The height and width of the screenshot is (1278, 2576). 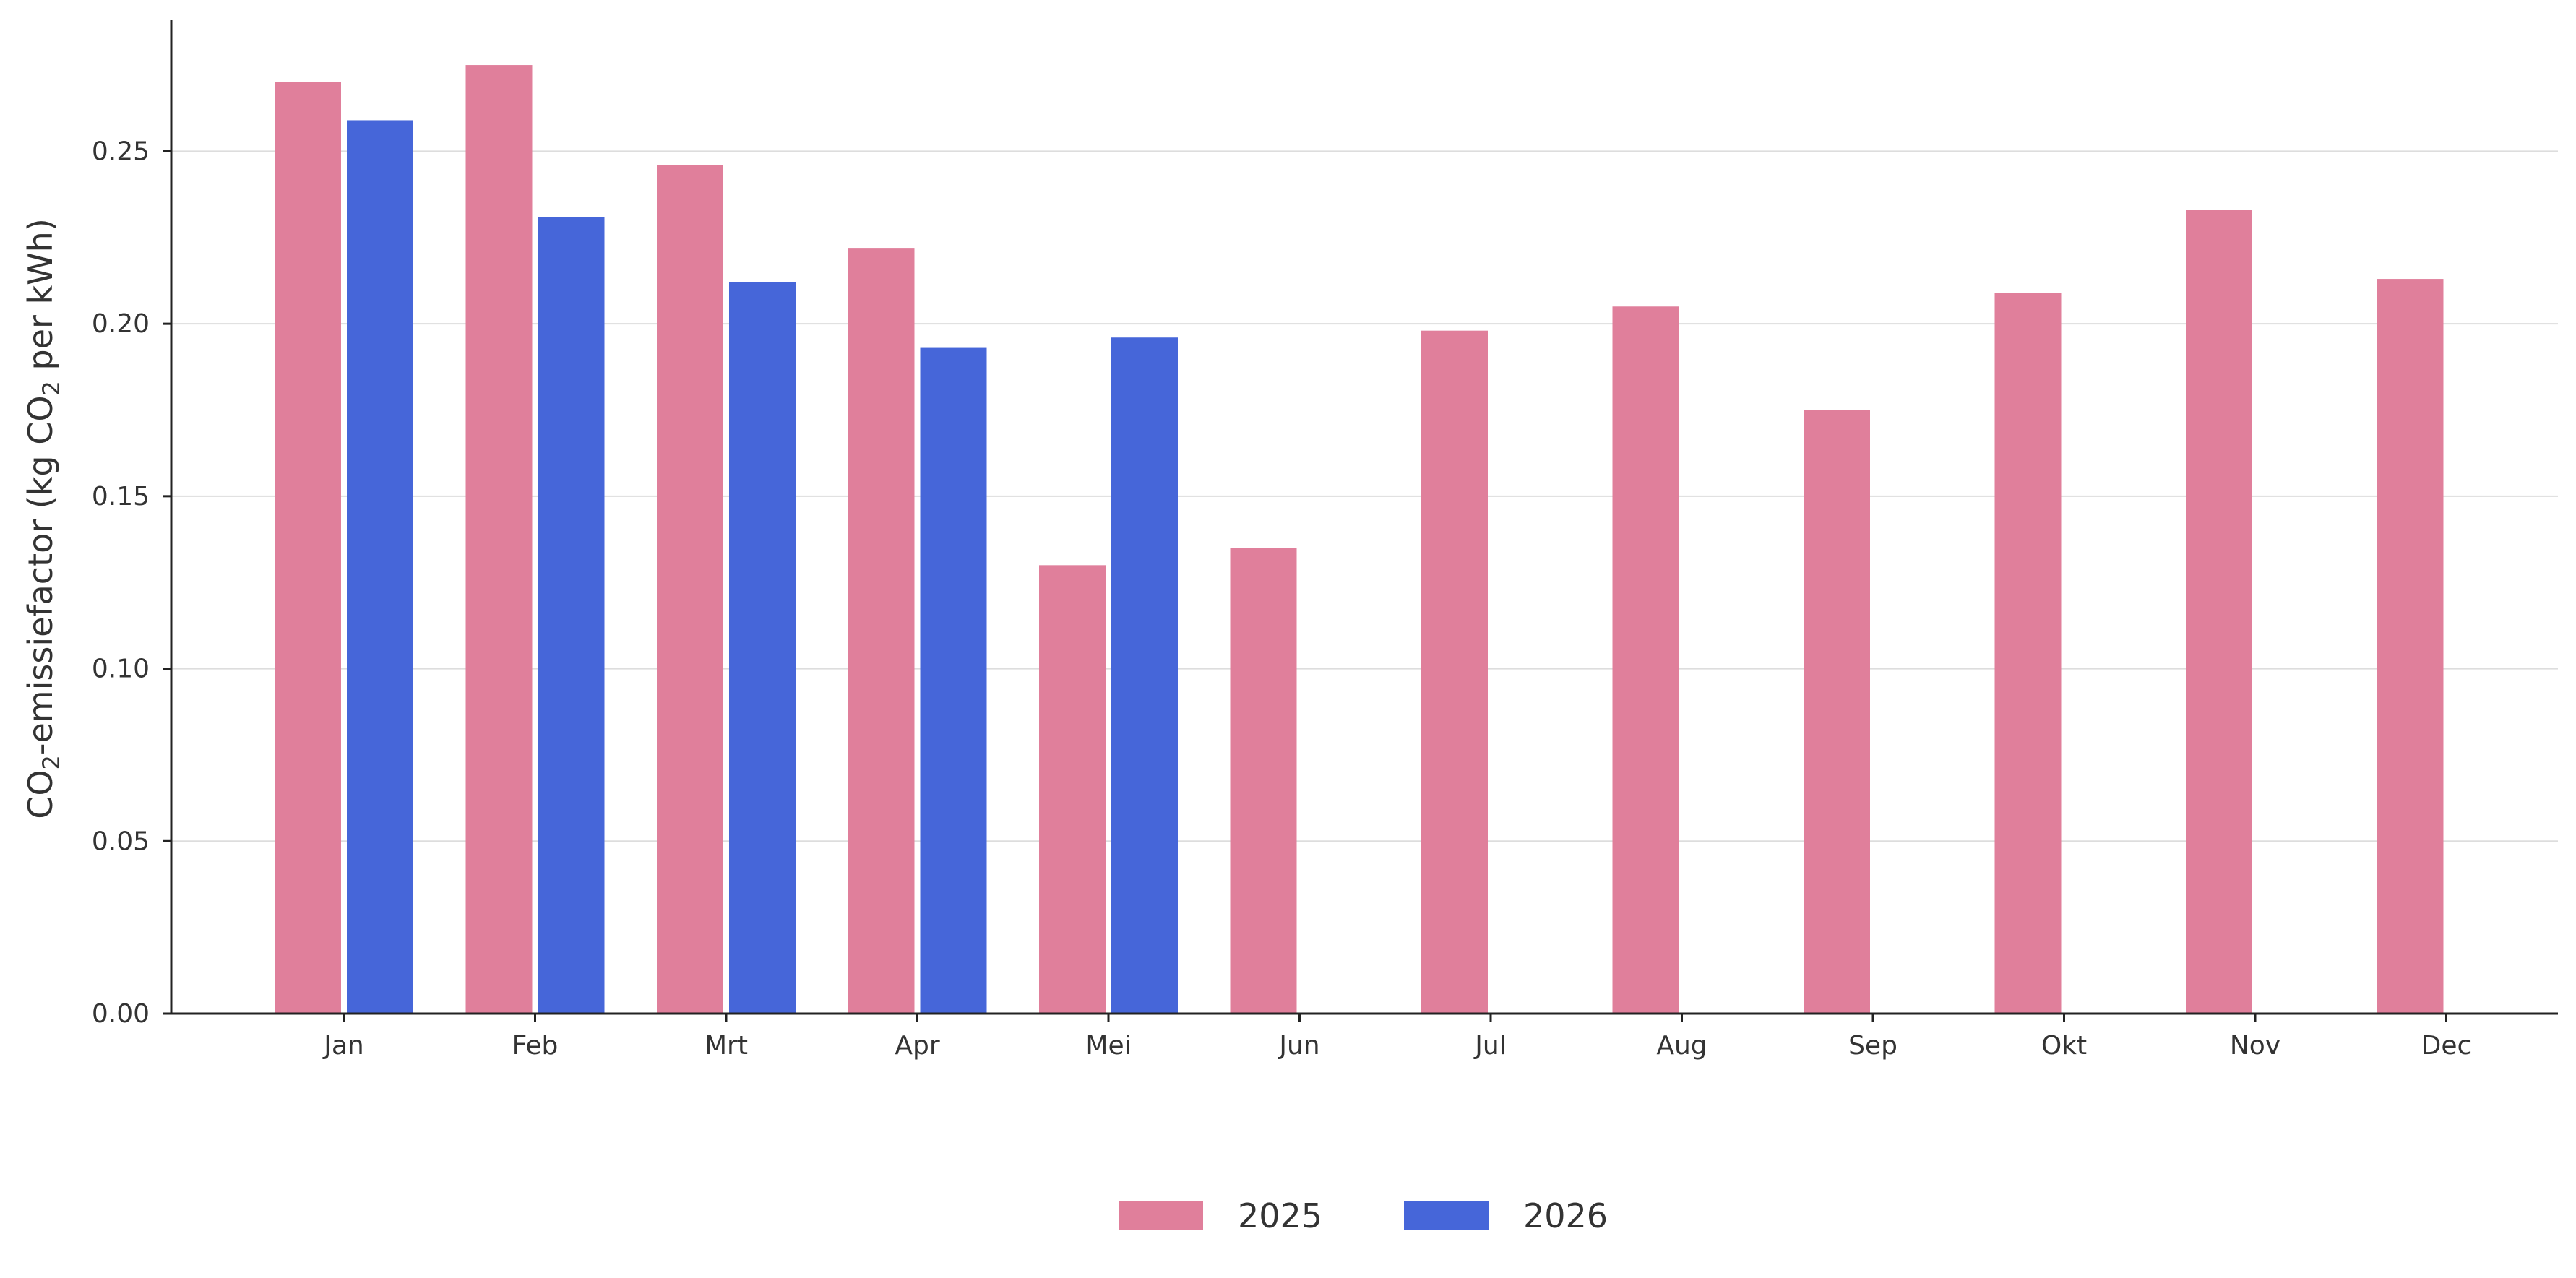 What do you see at coordinates (1108, 1046) in the screenshot?
I see `x-tick-label-mei: Mei` at bounding box center [1108, 1046].